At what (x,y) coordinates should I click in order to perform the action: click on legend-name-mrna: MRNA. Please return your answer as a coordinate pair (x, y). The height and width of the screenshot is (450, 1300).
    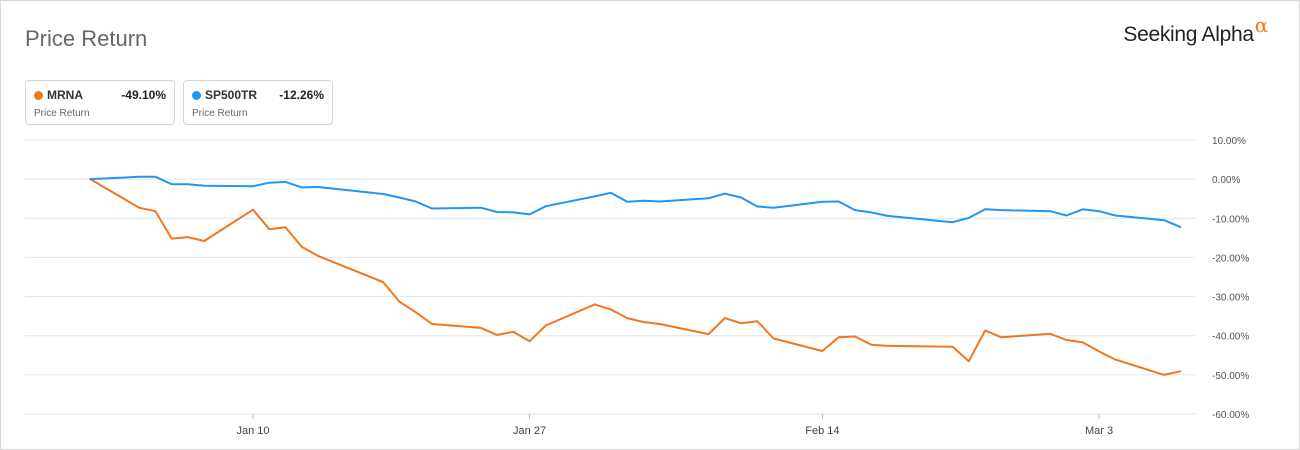
    Looking at the image, I should click on (65, 95).